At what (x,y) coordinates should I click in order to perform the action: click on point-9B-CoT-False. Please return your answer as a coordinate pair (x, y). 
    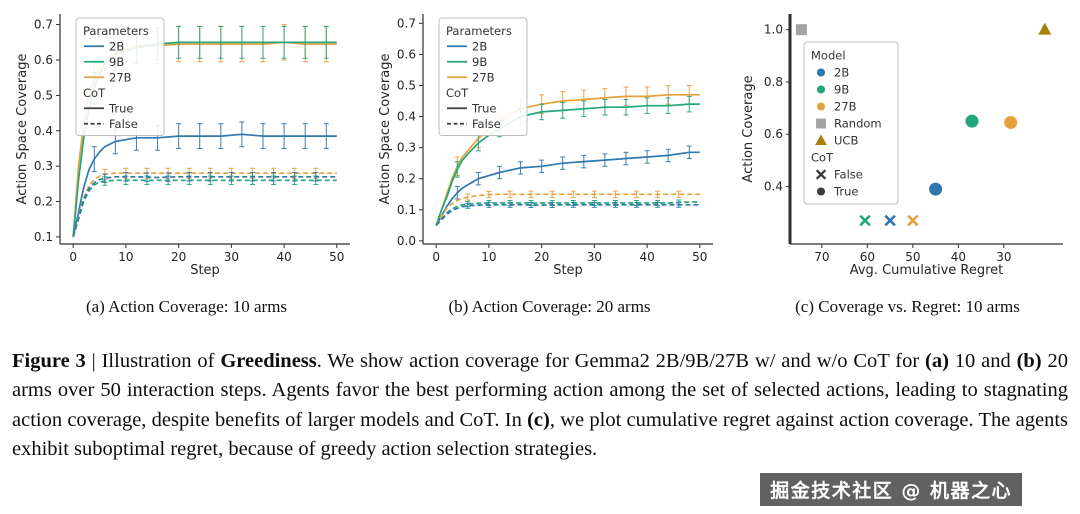
    Looking at the image, I should click on (865, 220).